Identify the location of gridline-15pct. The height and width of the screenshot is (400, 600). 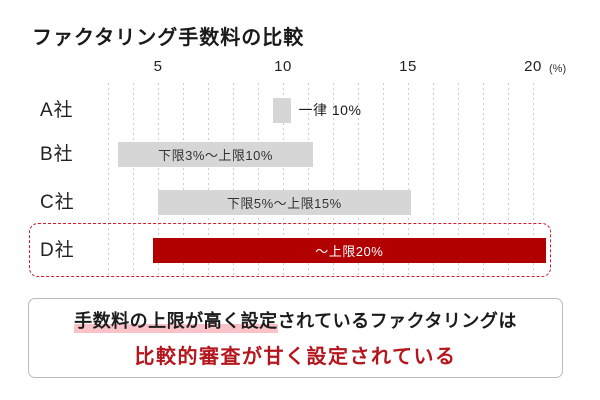
(408, 180).